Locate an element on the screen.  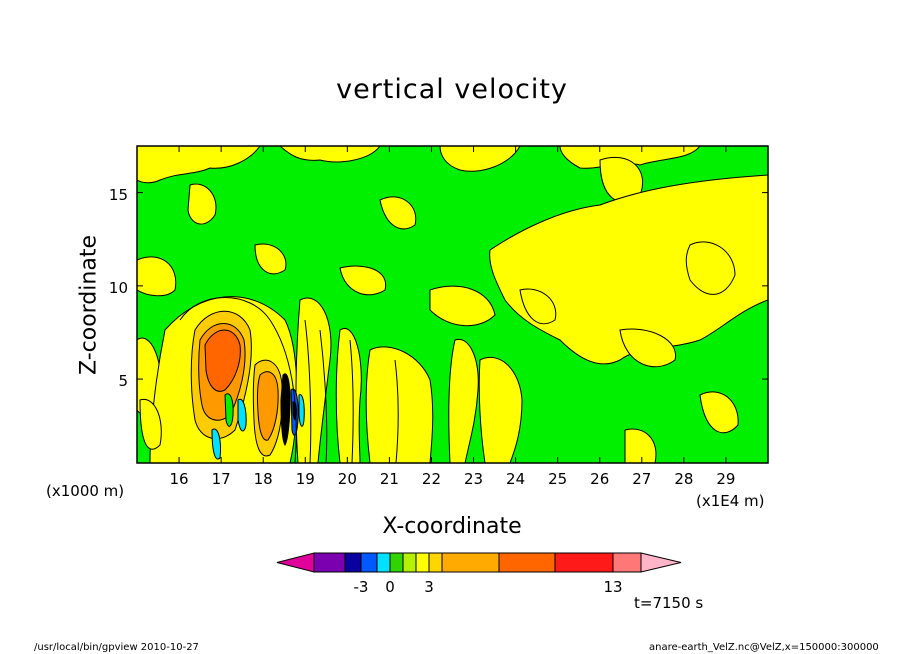
x-tick-label: 28 is located at coordinates (684, 479).